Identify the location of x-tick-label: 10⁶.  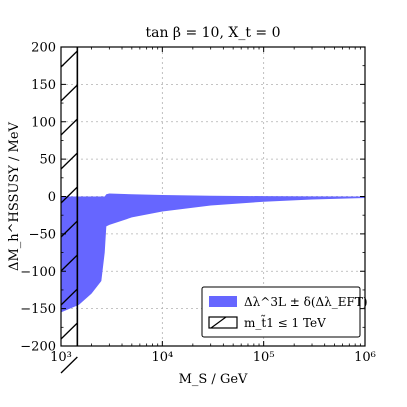
(365, 357).